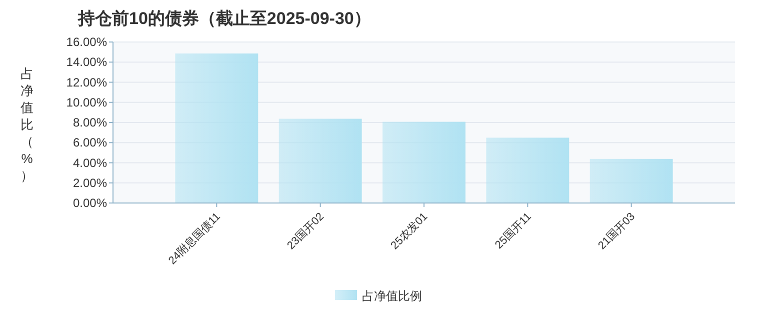  What do you see at coordinates (409, 231) in the screenshot?
I see `x-tick-label: 25农发01` at bounding box center [409, 231].